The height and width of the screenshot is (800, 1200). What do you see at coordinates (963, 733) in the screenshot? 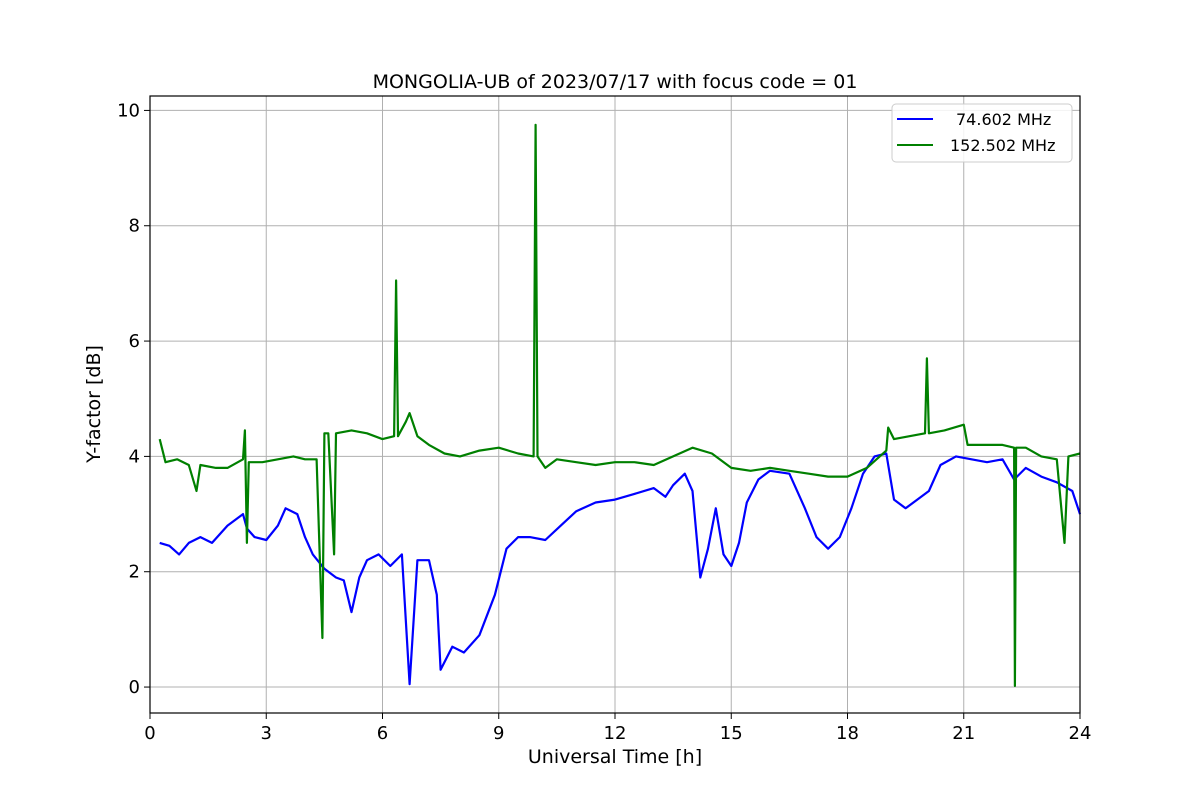
I see `x-tick-label: 21` at bounding box center [963, 733].